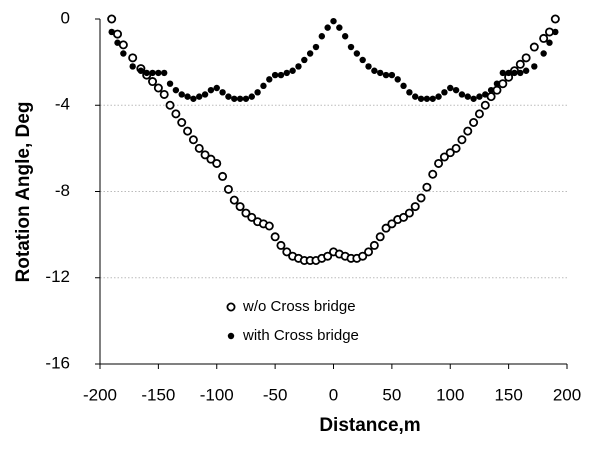 The height and width of the screenshot is (452, 600). What do you see at coordinates (567, 394) in the screenshot?
I see `x-tick-label: 200` at bounding box center [567, 394].